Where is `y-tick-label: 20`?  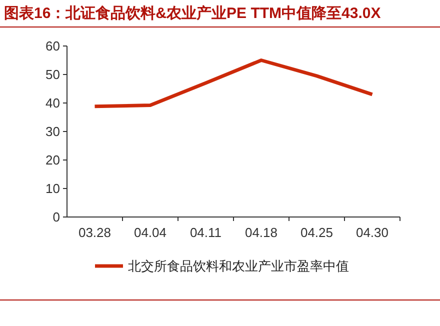 y-tick-label: 20 is located at coordinates (53, 160).